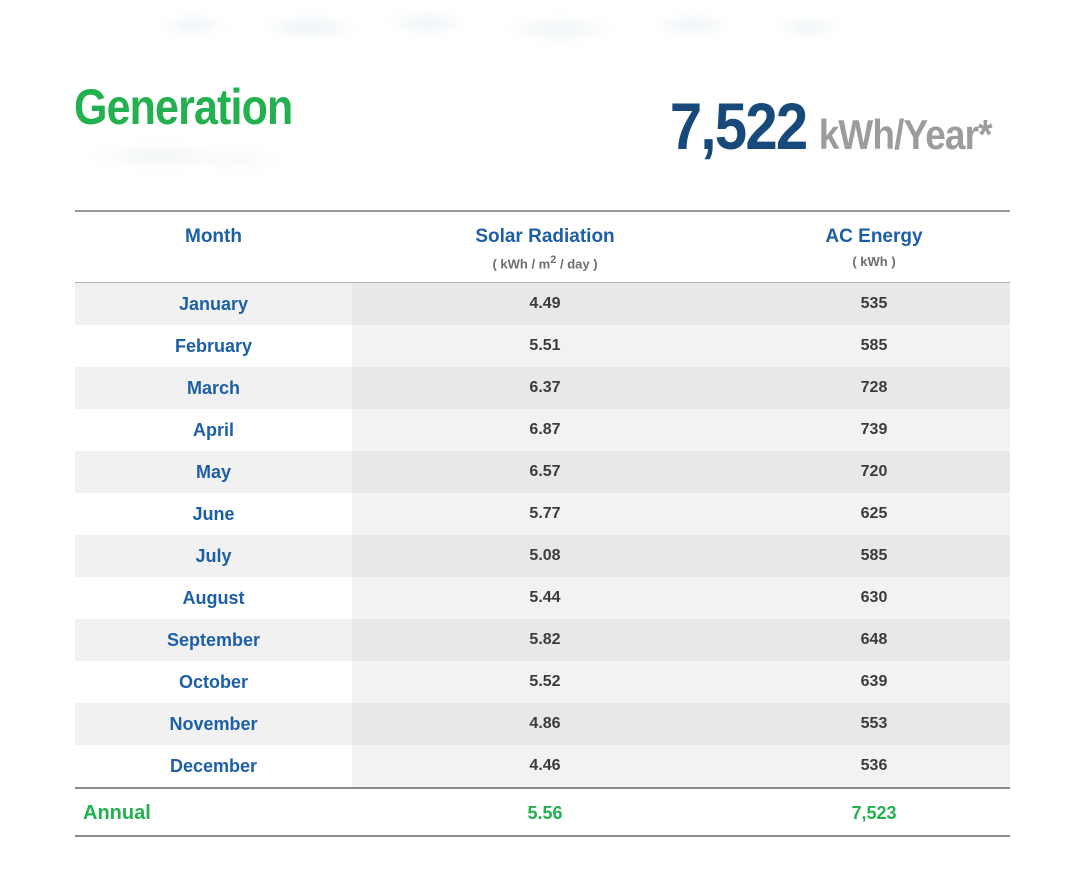  What do you see at coordinates (874, 304) in the screenshot?
I see `energy-cell: 535` at bounding box center [874, 304].